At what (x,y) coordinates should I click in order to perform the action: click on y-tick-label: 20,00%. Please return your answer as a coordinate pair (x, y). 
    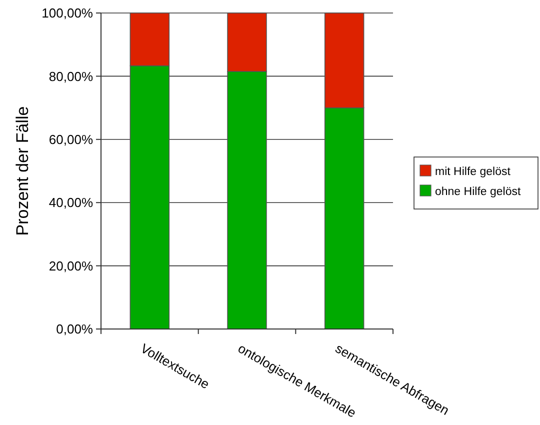
    Looking at the image, I should click on (71, 266).